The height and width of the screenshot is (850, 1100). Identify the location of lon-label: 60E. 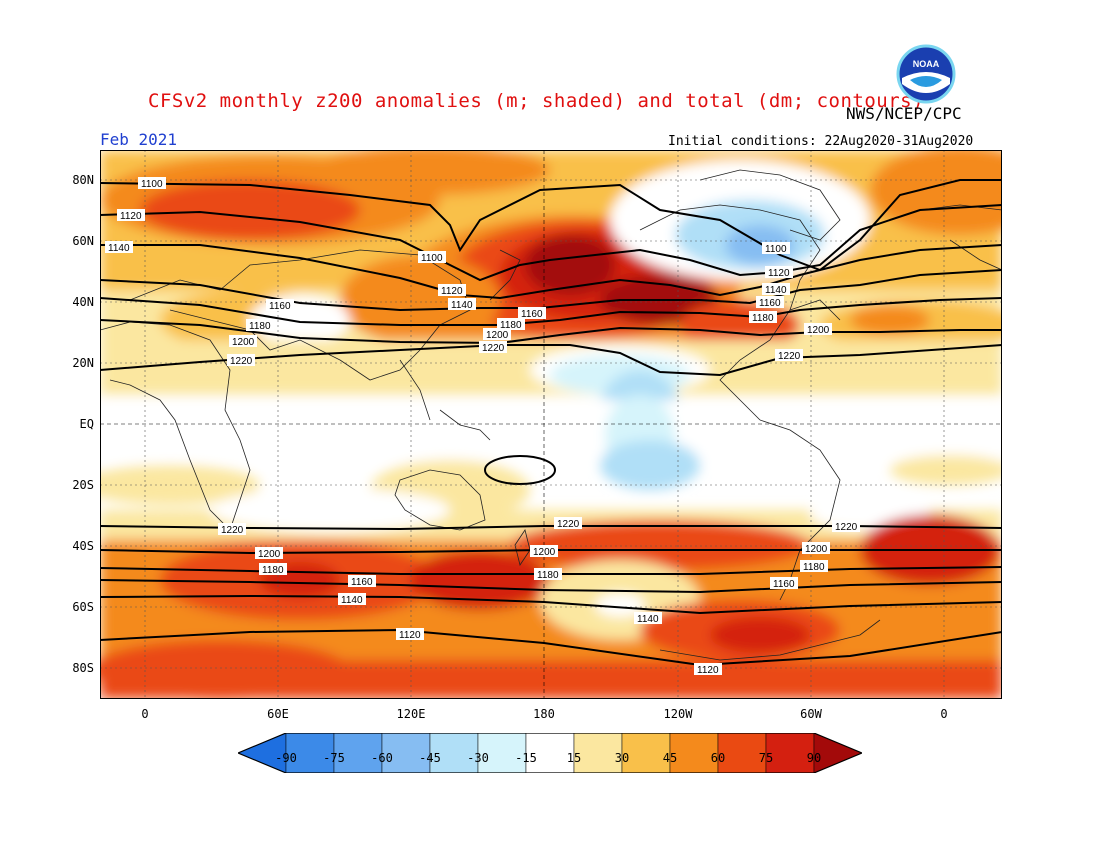
(278, 714).